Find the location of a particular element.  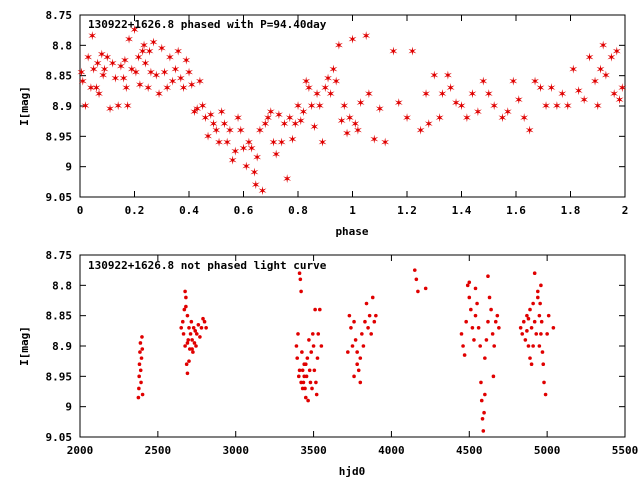

x-tick-label: 2500 is located at coordinates (158, 450).